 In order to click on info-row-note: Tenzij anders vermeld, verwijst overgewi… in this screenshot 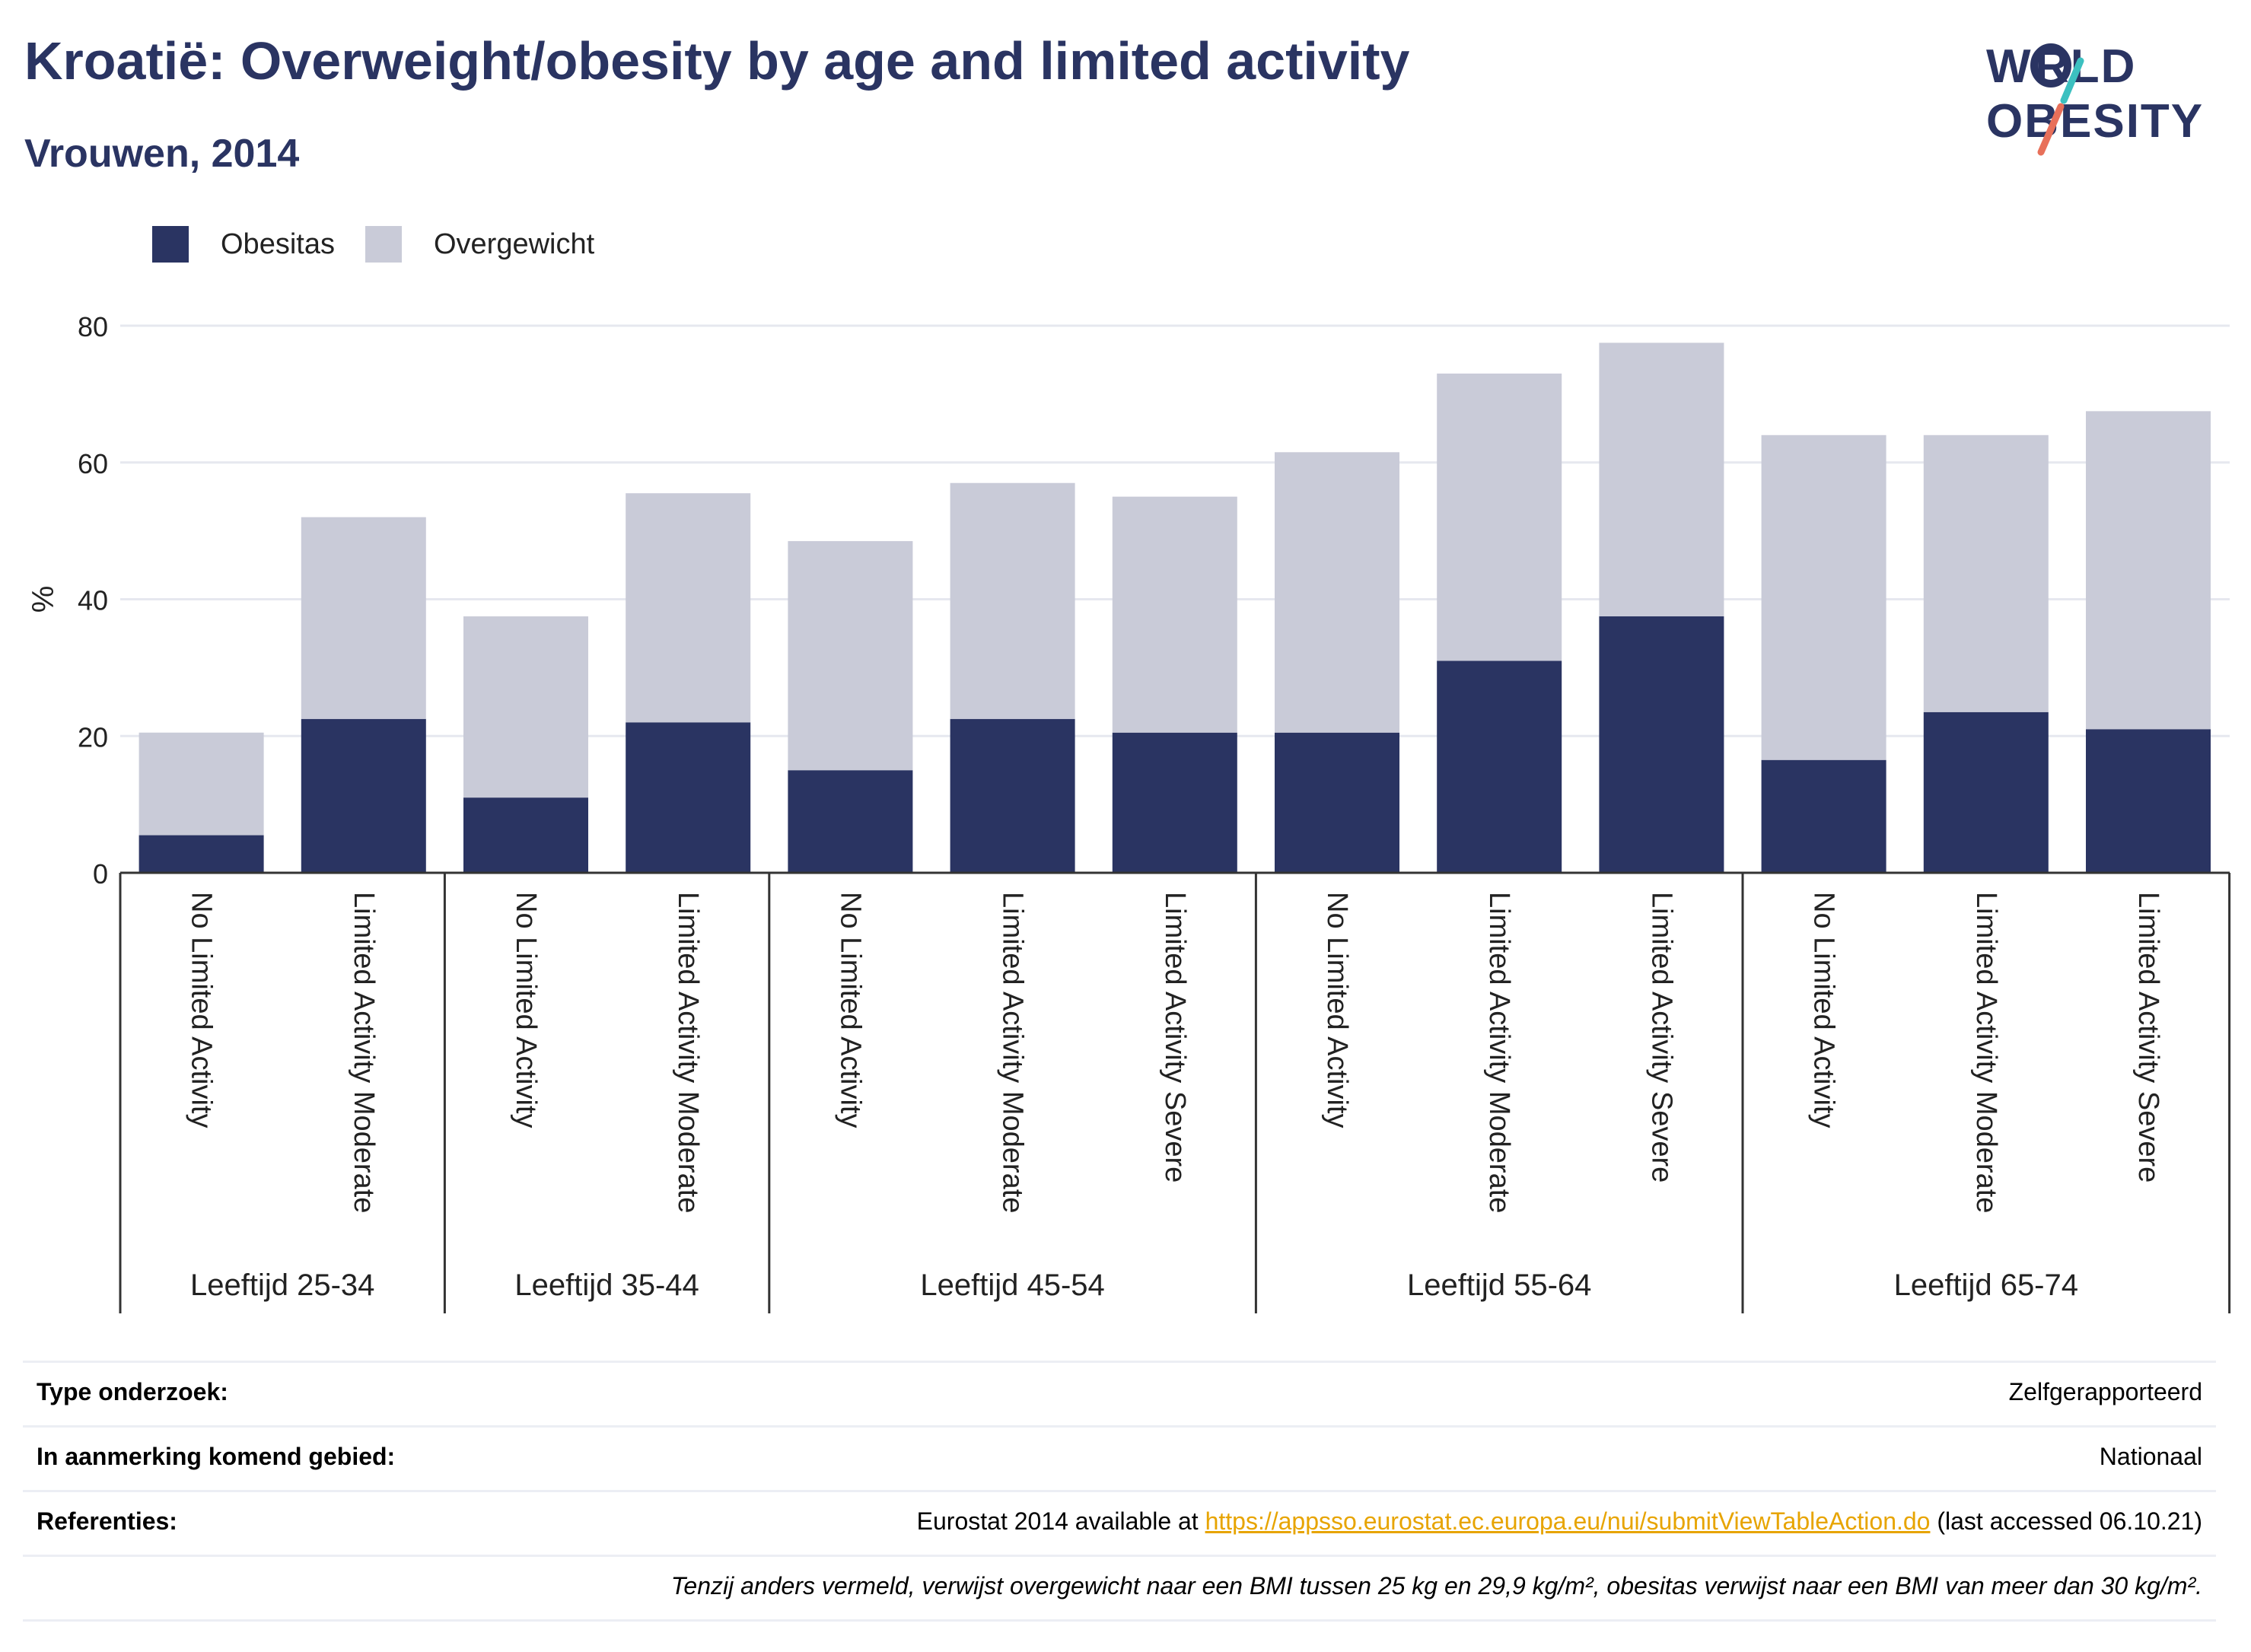, I will do `click(1119, 1588)`.